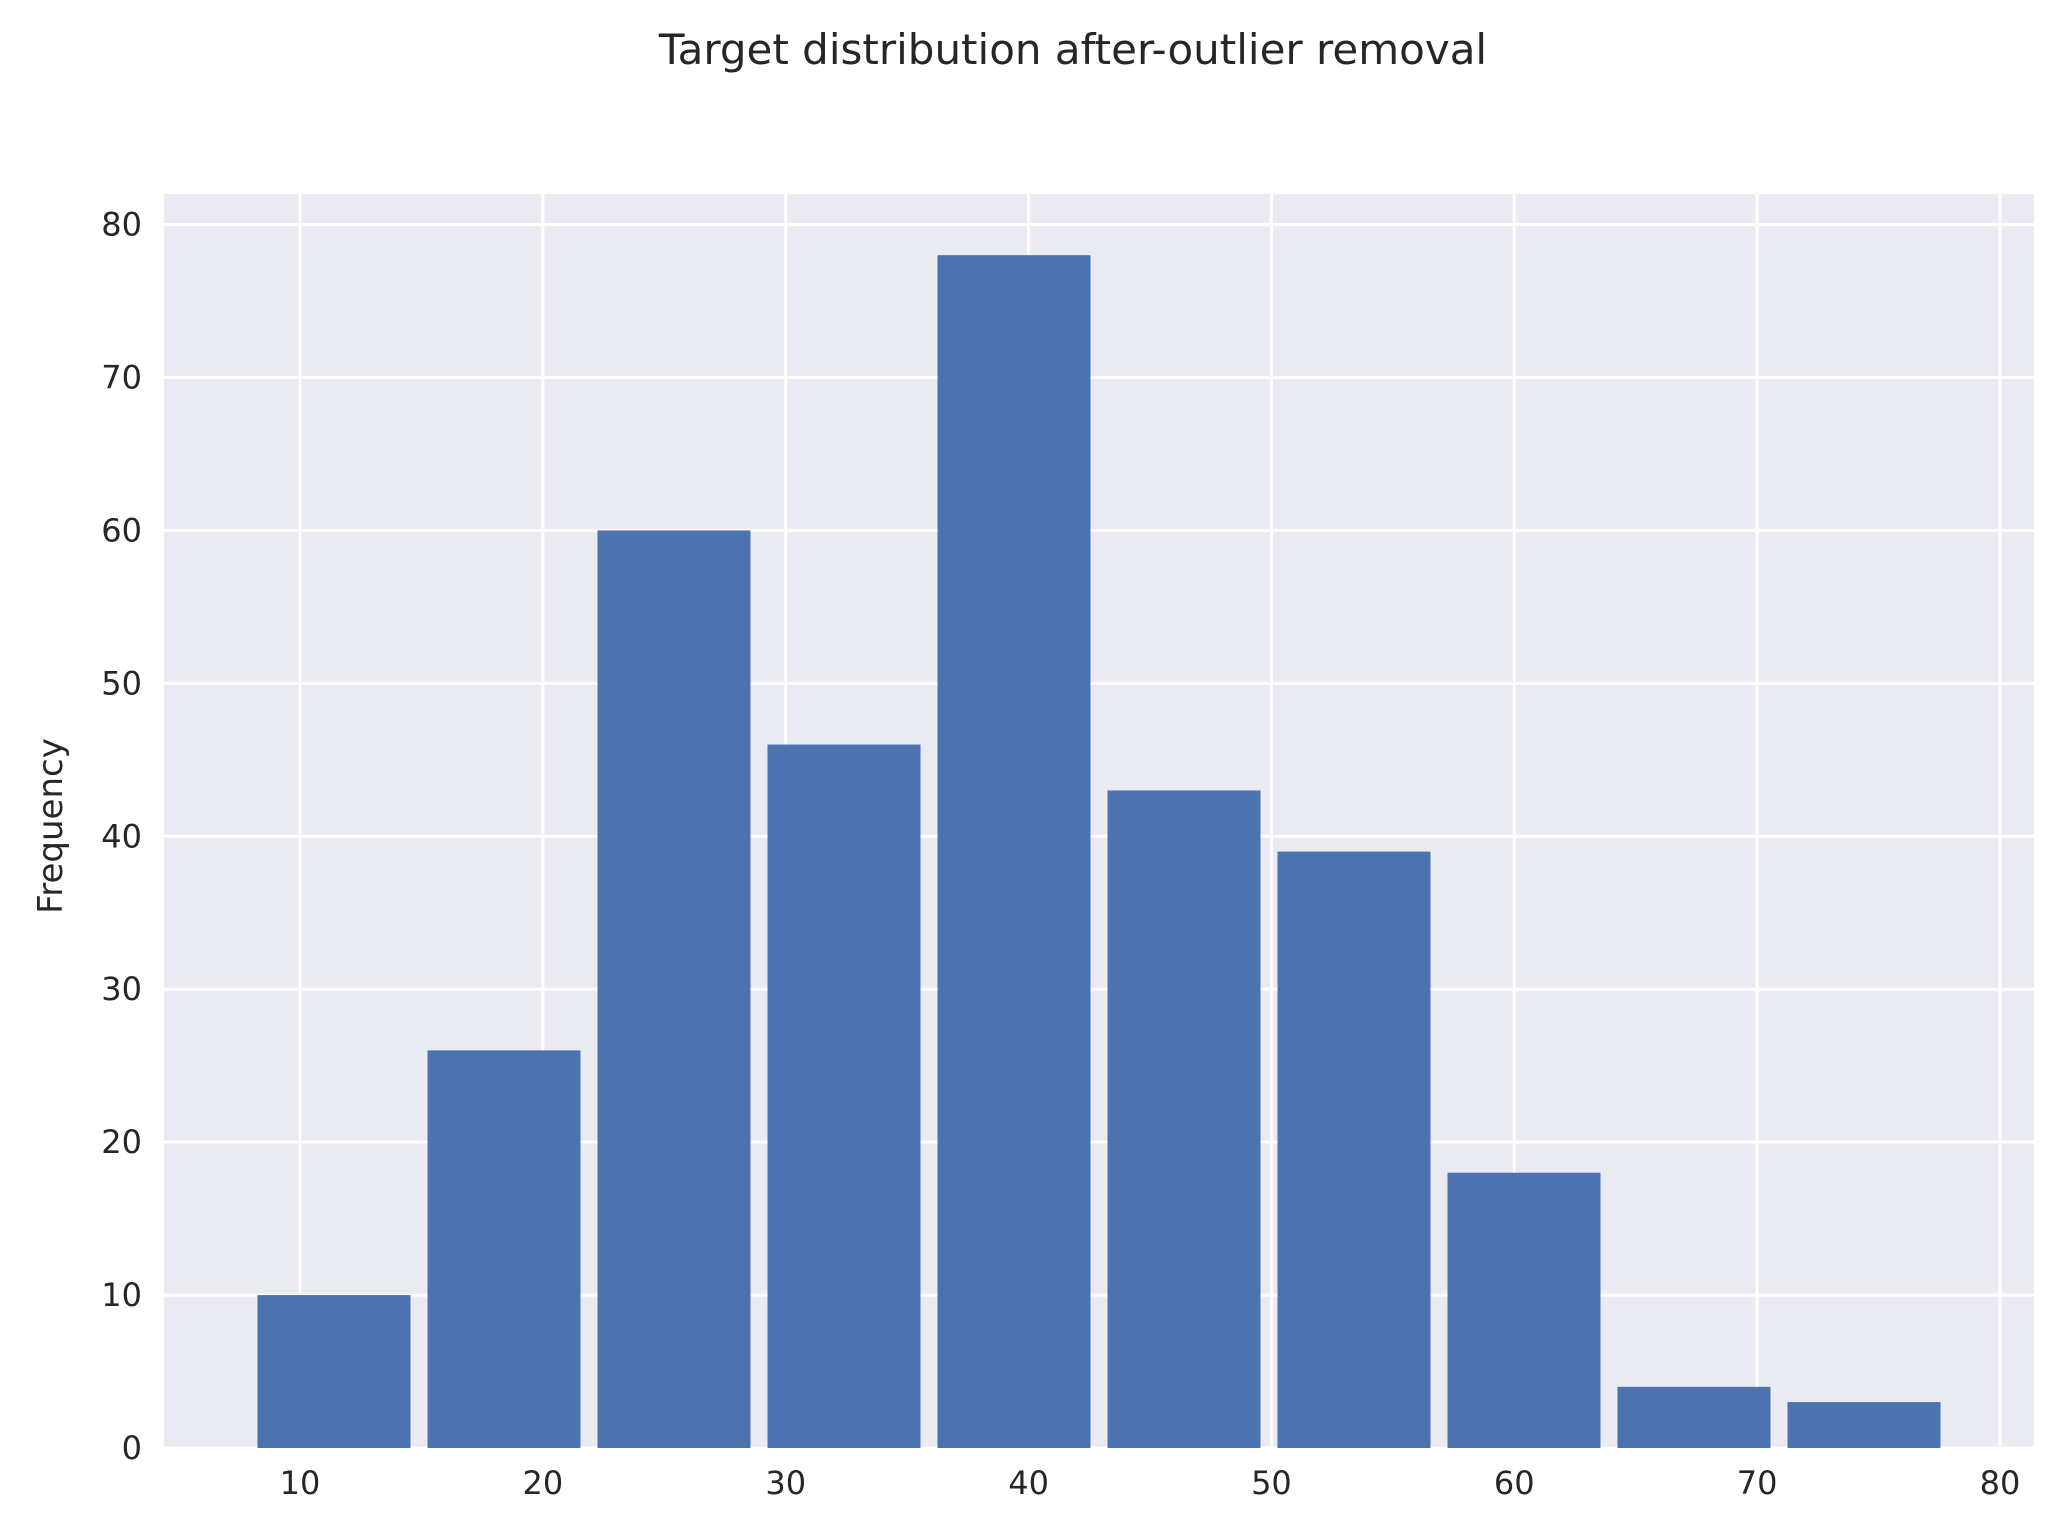 This screenshot has height=1537, width=2053. What do you see at coordinates (2000, 1483) in the screenshot?
I see `x-tick-label: 80` at bounding box center [2000, 1483].